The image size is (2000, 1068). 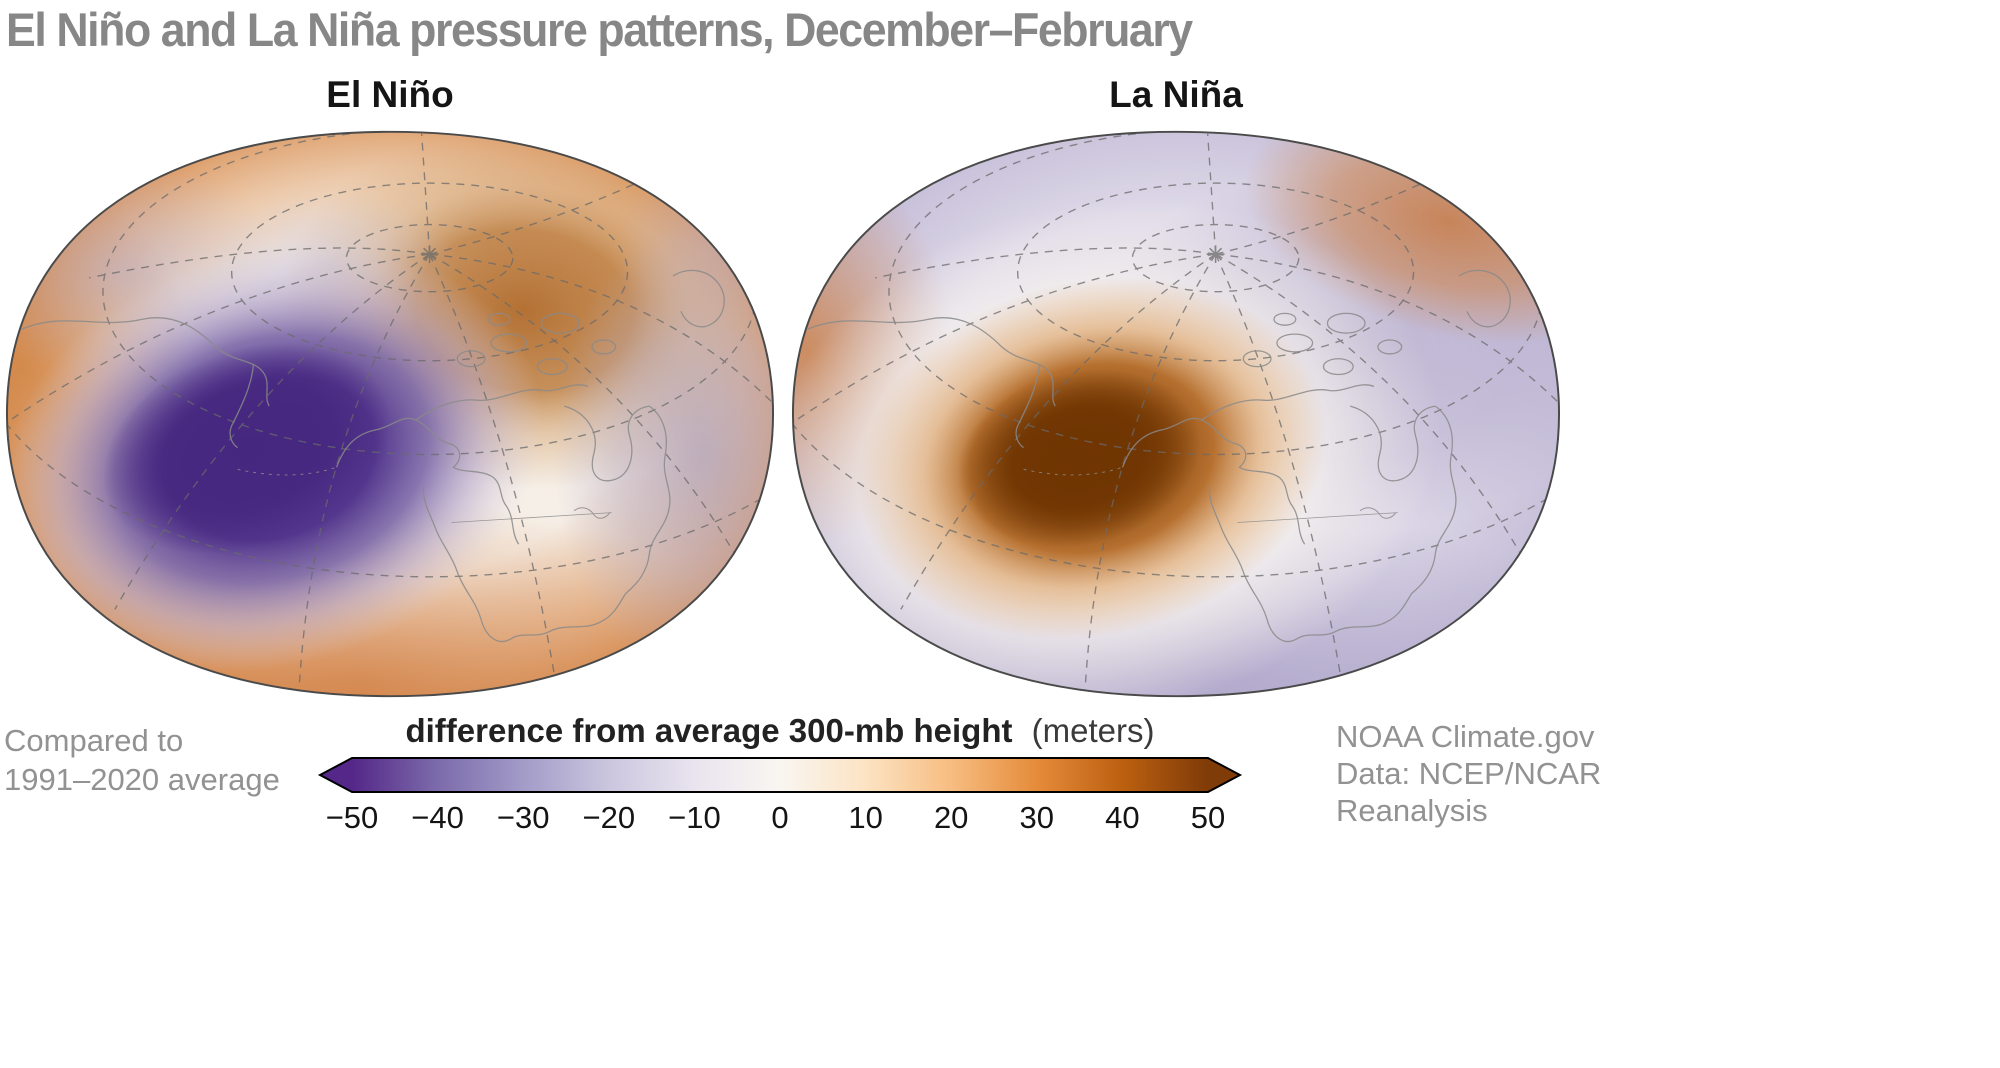 I want to click on colorbar-gradient, so click(x=780, y=775).